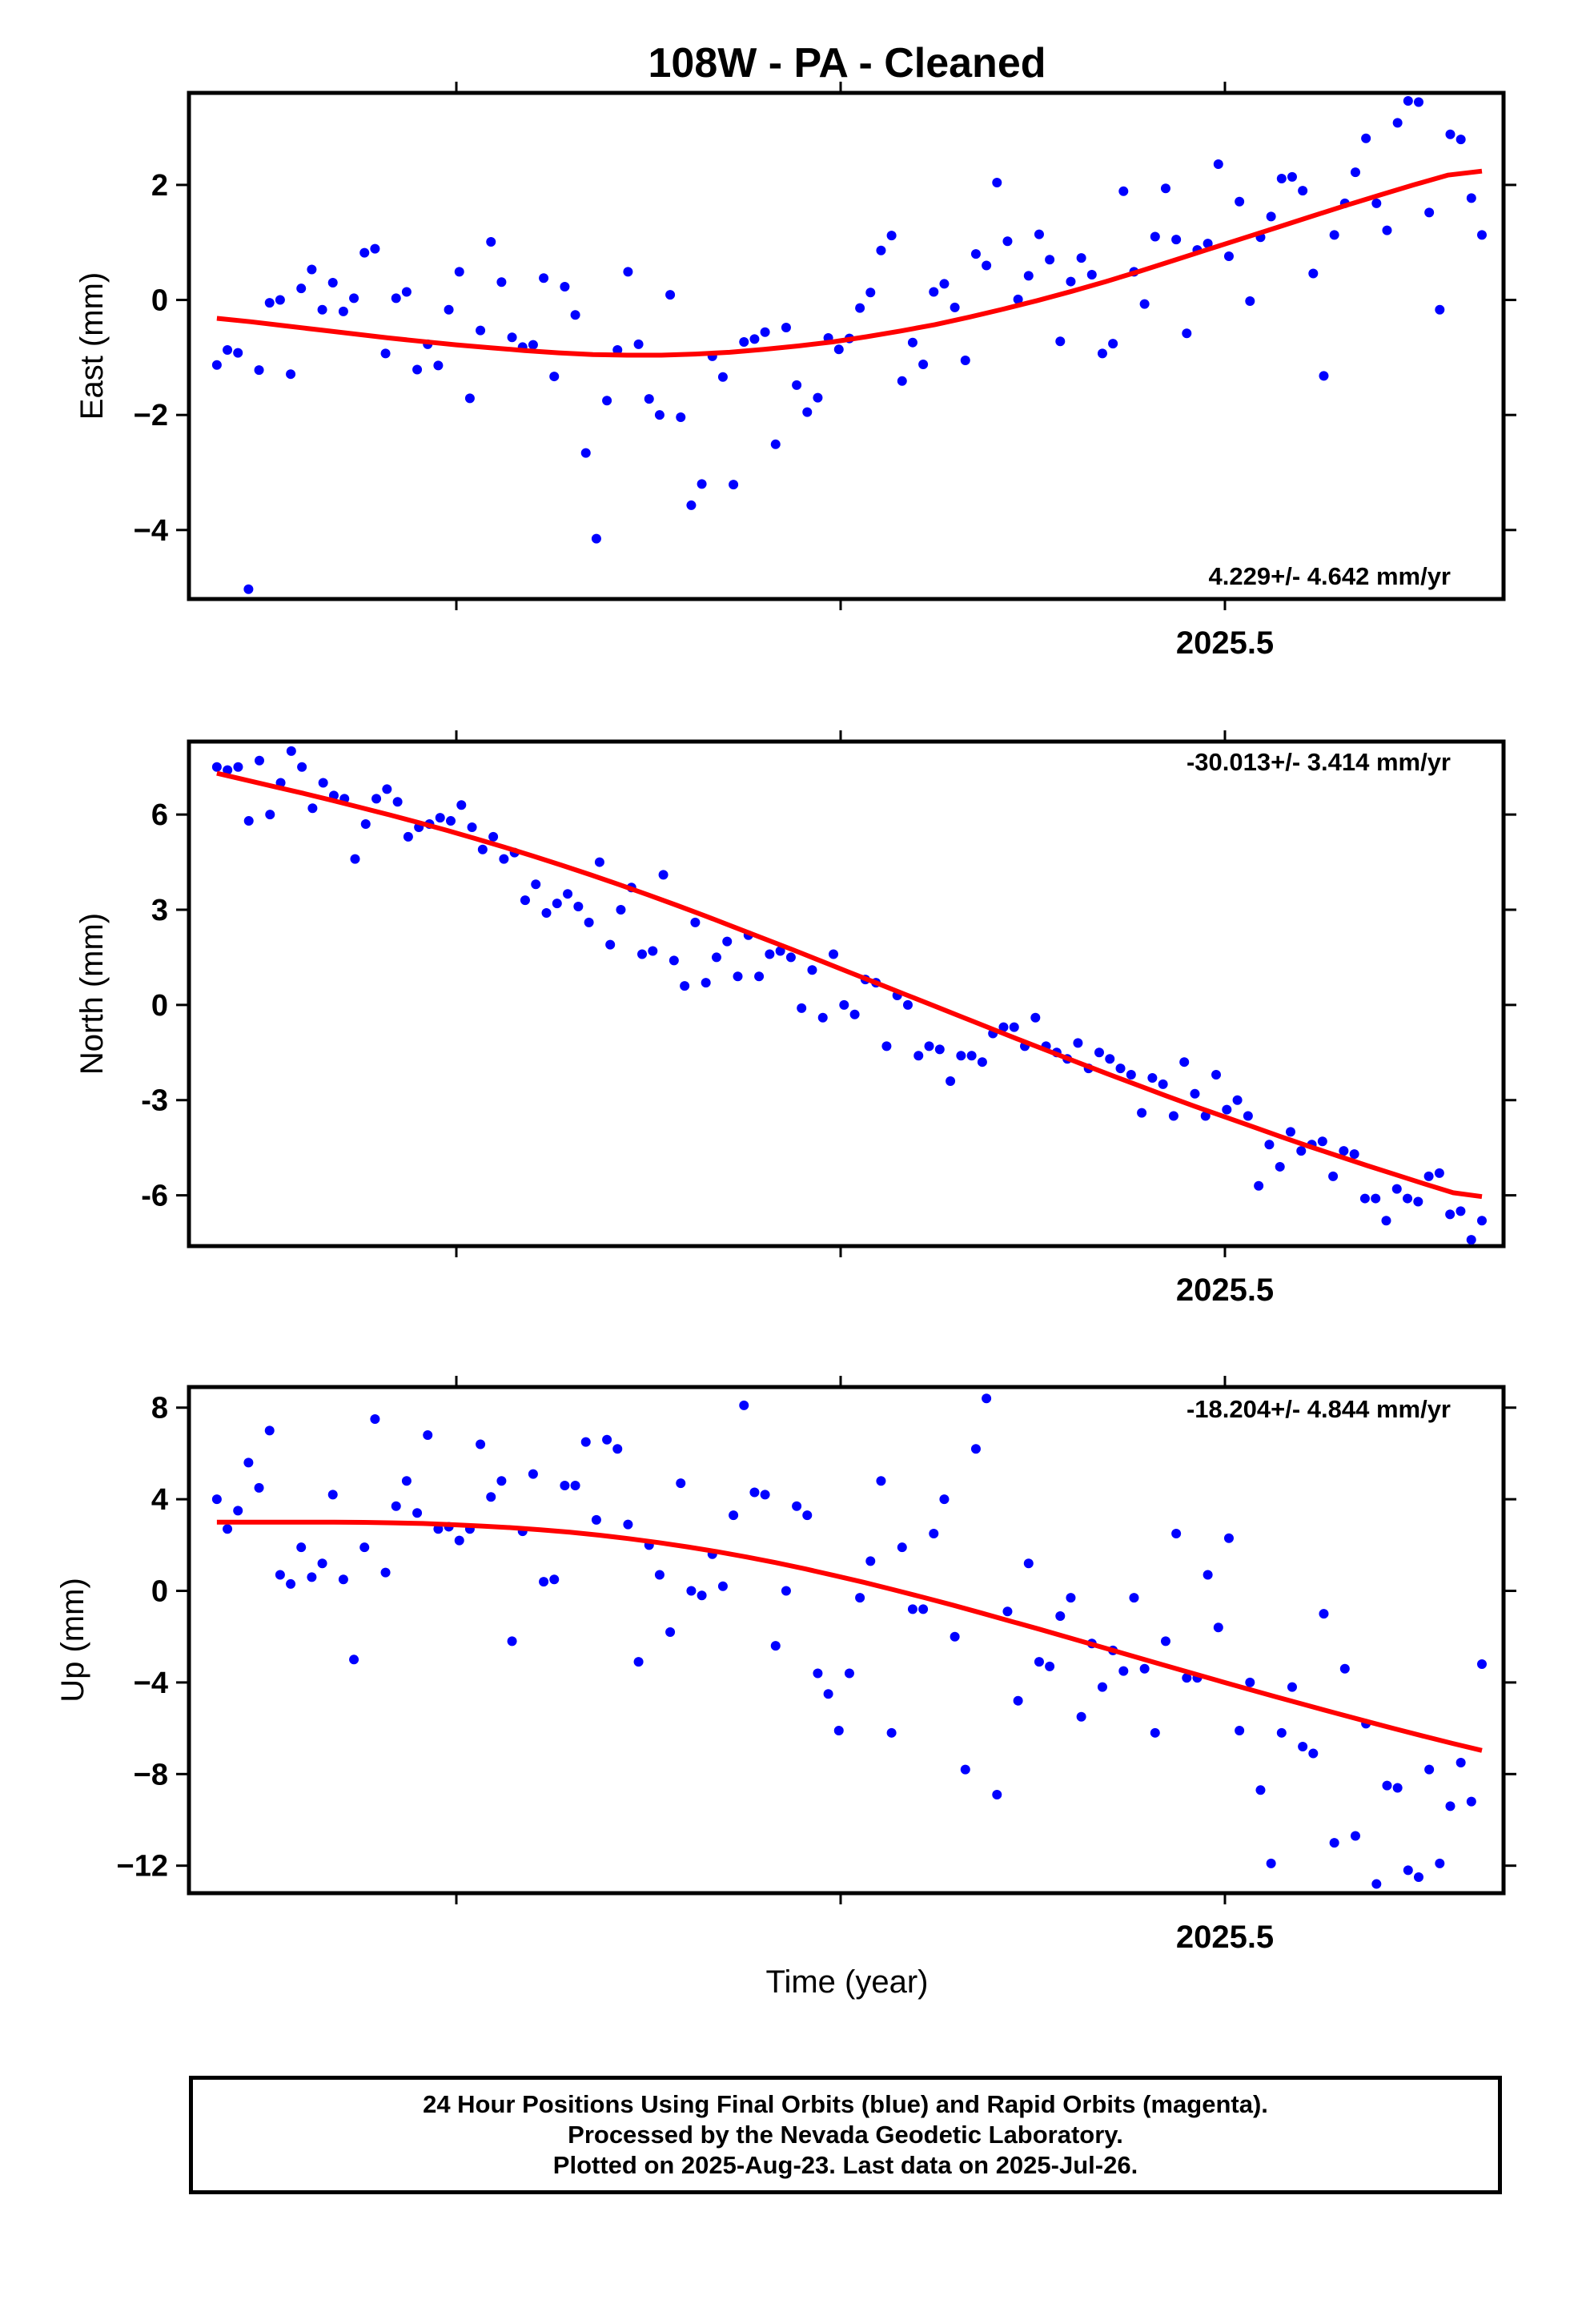 The image size is (1582, 2324). I want to click on y-tick-label: 8, so click(159, 1408).